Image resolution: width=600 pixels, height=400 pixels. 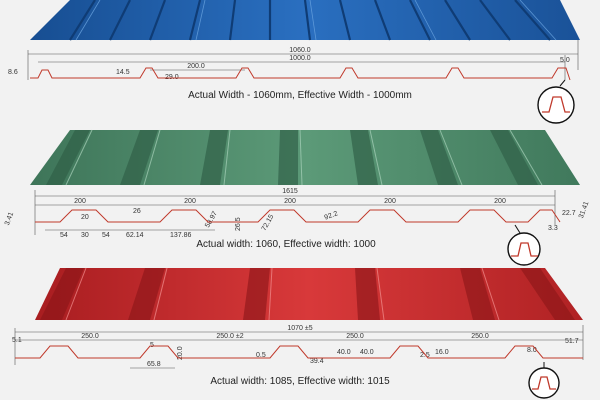 I want to click on green-dim-6214: 62.14, so click(x=135, y=235).